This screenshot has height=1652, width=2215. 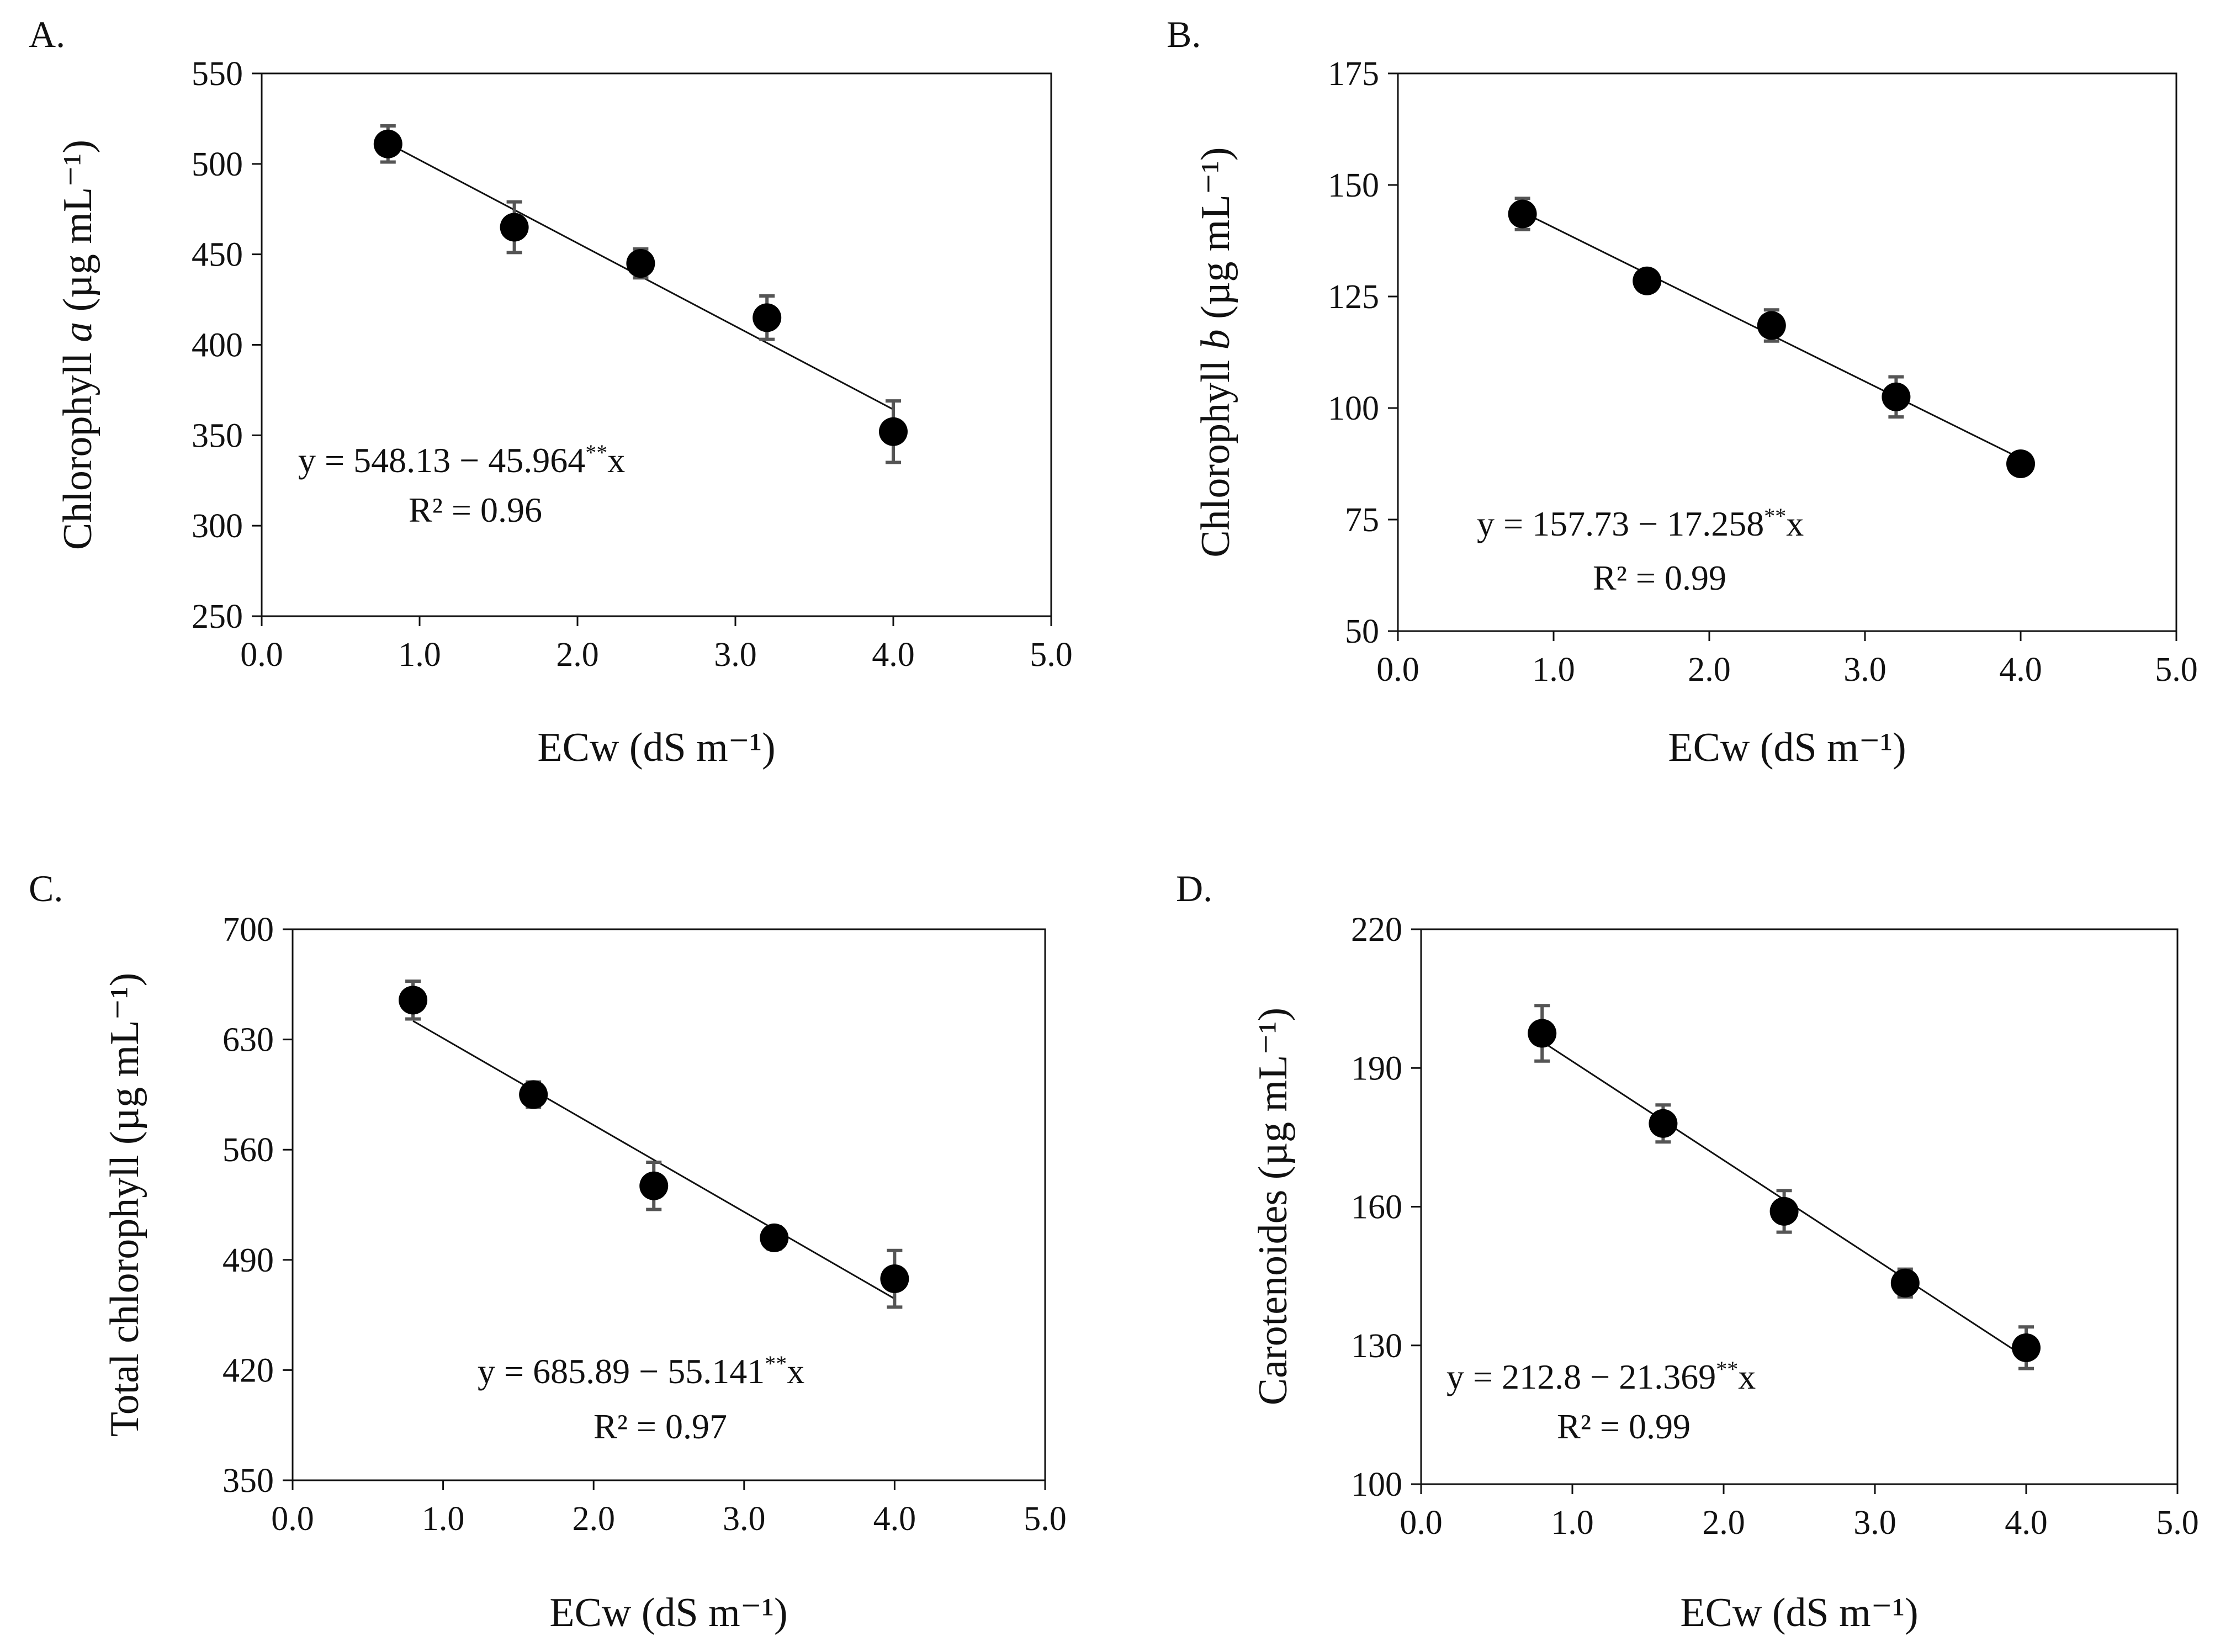 What do you see at coordinates (653, 1160) in the screenshot?
I see `regression-line` at bounding box center [653, 1160].